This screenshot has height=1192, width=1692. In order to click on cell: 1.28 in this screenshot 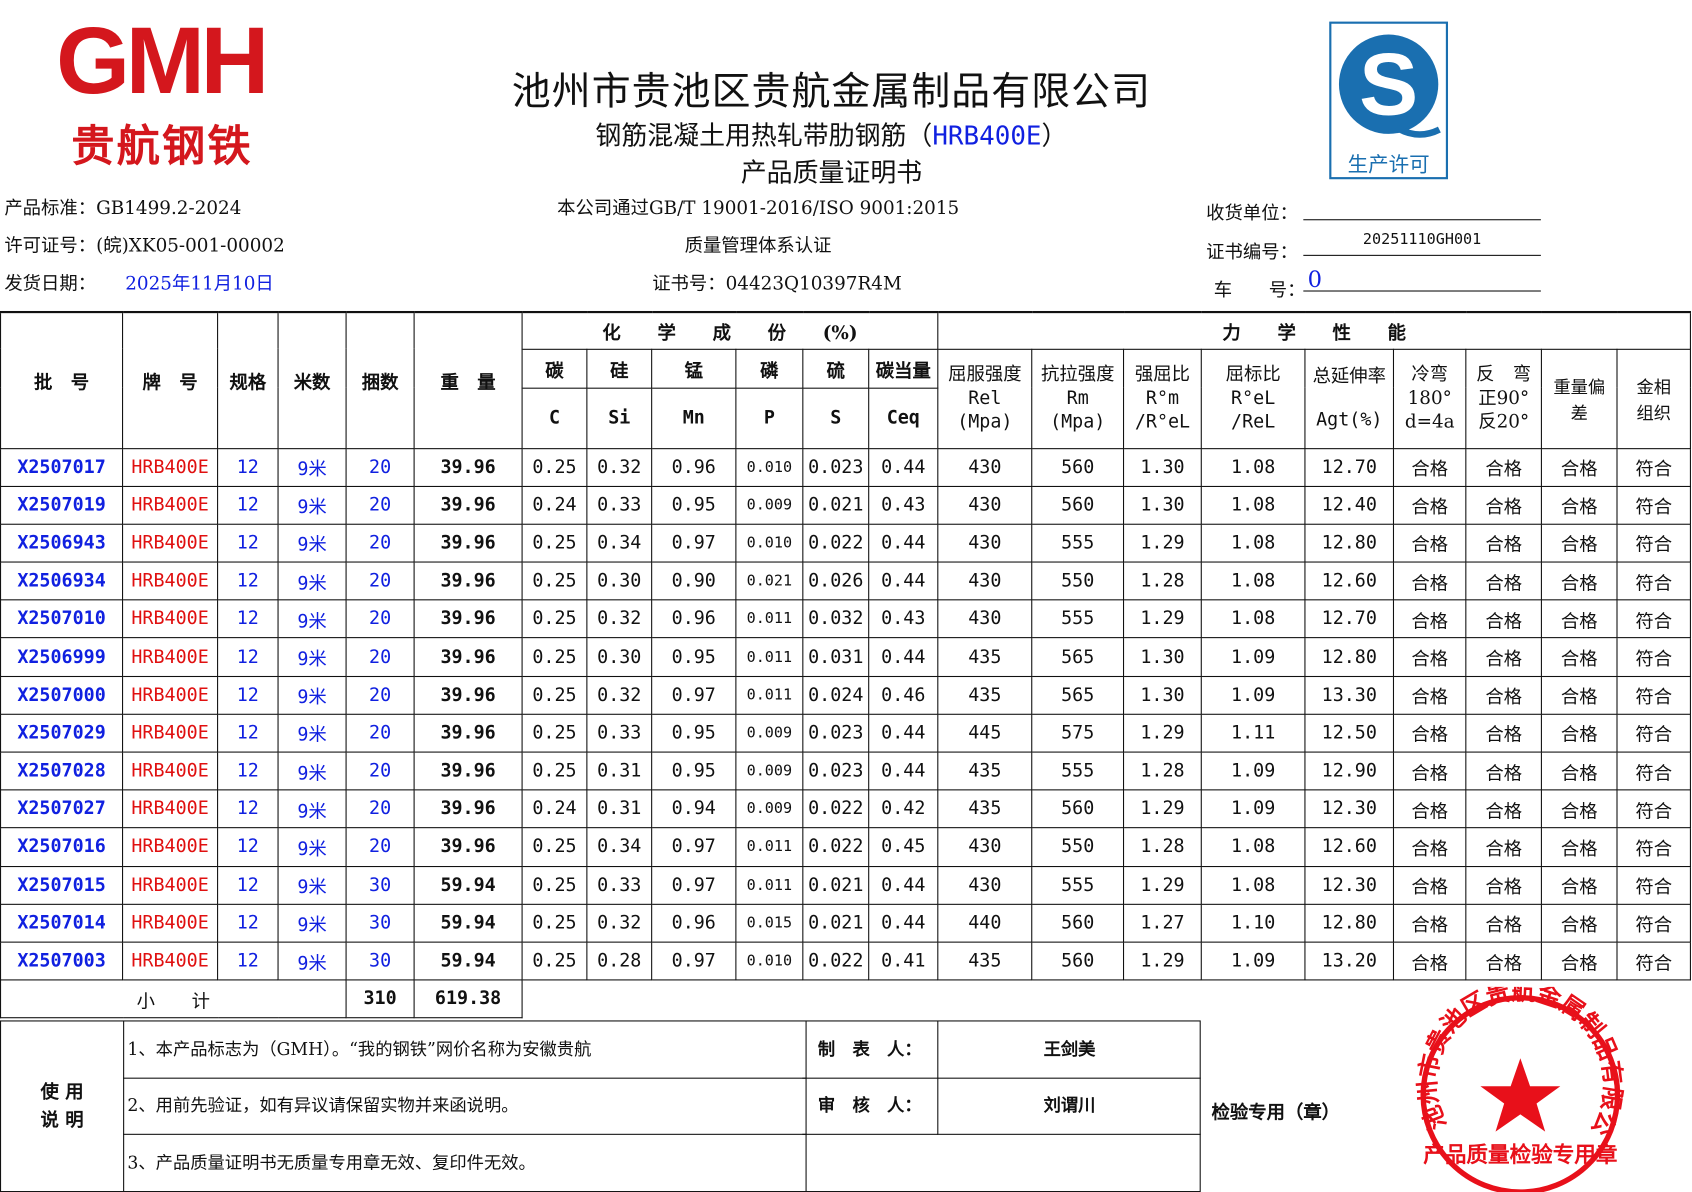, I will do `click(1162, 771)`.